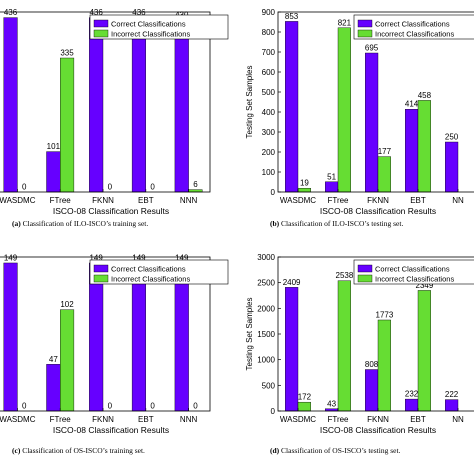 The height and width of the screenshot is (474, 474). Describe the element at coordinates (67, 304) in the screenshot. I see `value-label: 102` at that location.